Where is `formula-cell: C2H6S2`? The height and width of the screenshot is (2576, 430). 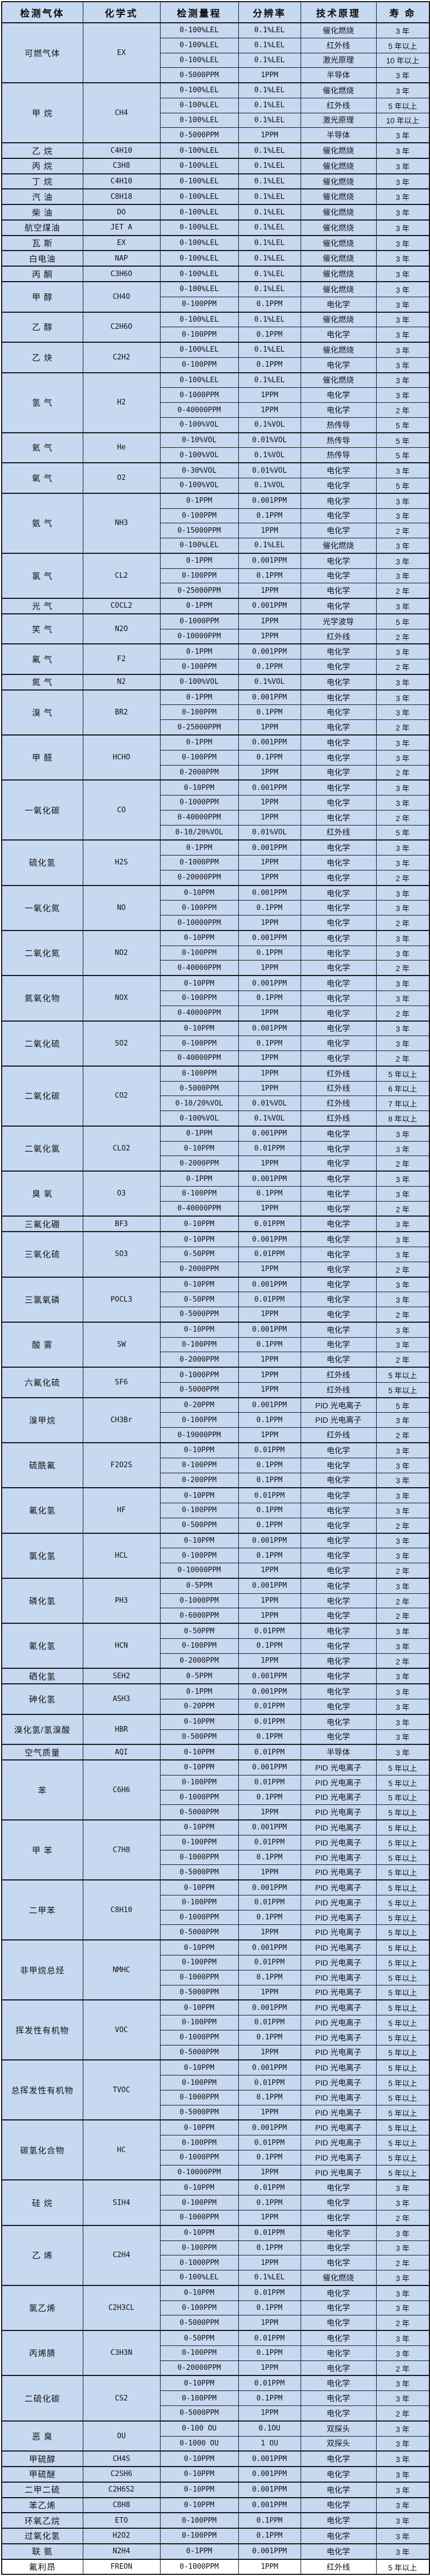 formula-cell: C2H6S2 is located at coordinates (122, 2489).